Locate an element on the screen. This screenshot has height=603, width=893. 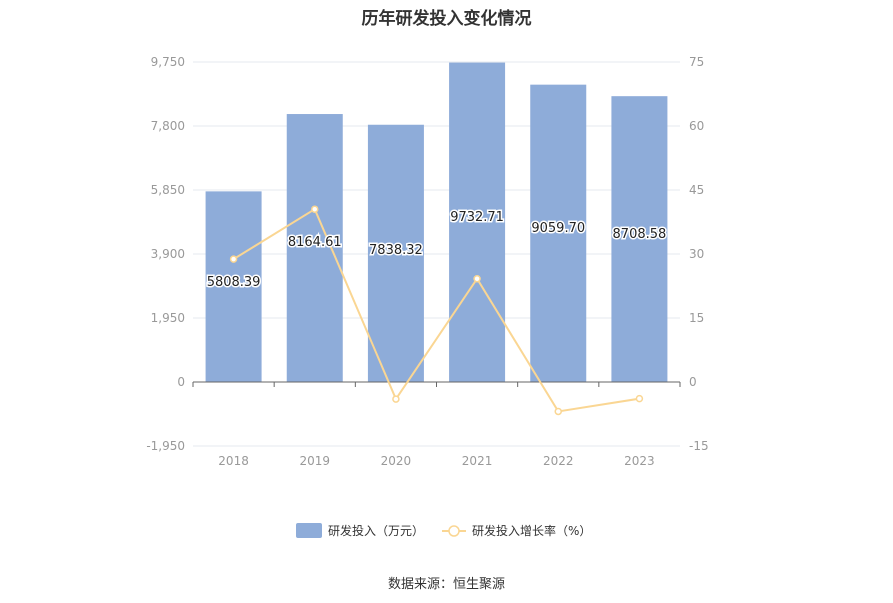
x-tick-label: 2019 is located at coordinates (314, 461).